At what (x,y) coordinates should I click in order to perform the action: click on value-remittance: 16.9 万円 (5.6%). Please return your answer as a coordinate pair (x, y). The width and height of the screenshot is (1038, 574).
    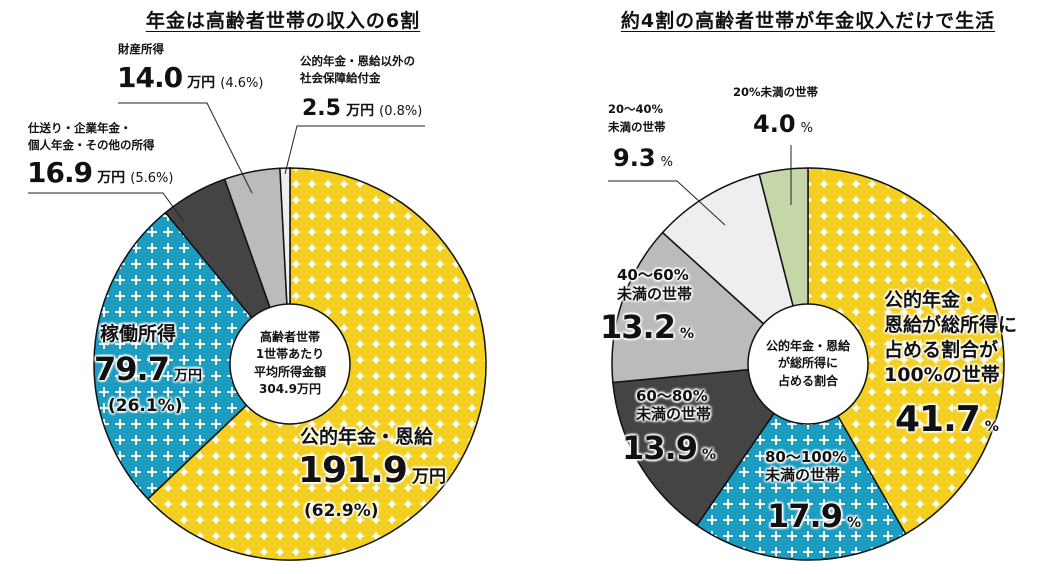
    Looking at the image, I should click on (100, 173).